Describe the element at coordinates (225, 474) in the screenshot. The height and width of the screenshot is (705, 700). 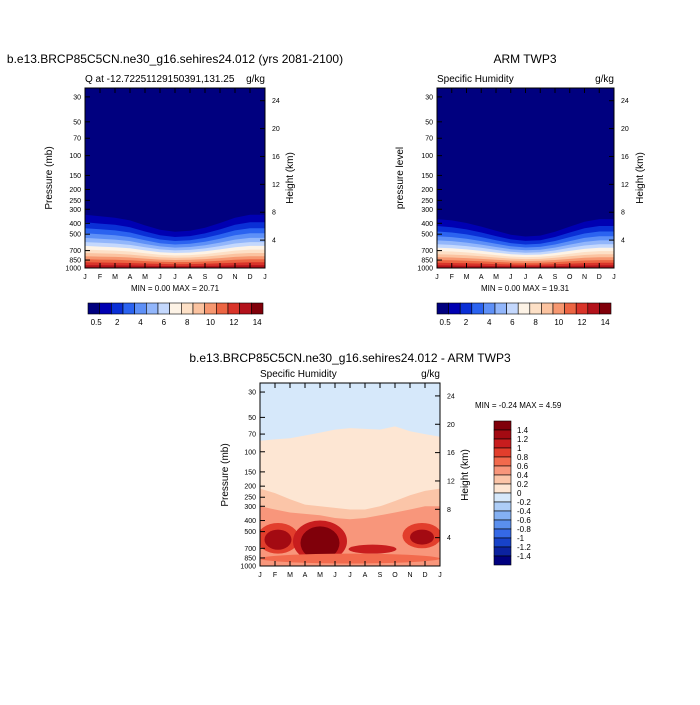
I see `panel3-ylabel: Pressure (mb)` at that location.